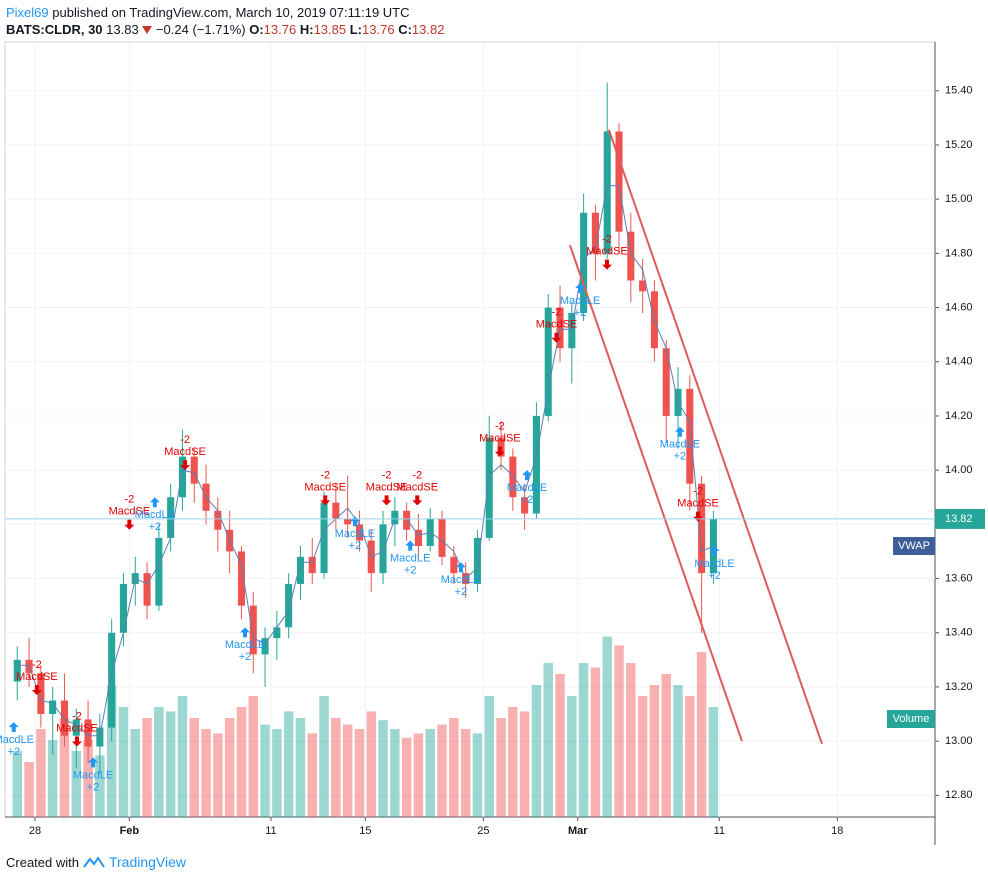  I want to click on author: Pixel69, so click(27, 12).